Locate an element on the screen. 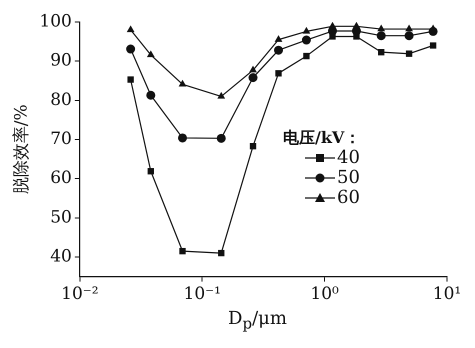  y-tick-label: 80 is located at coordinates (61, 100).